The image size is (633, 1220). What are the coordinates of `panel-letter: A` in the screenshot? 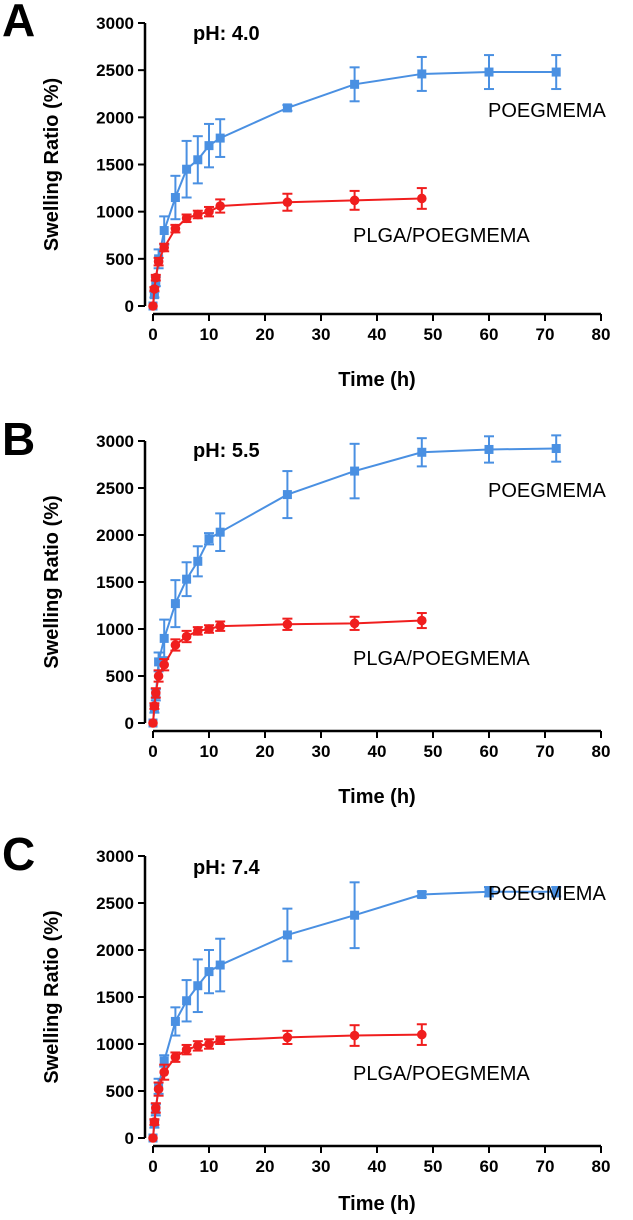 It's located at (18, 23).